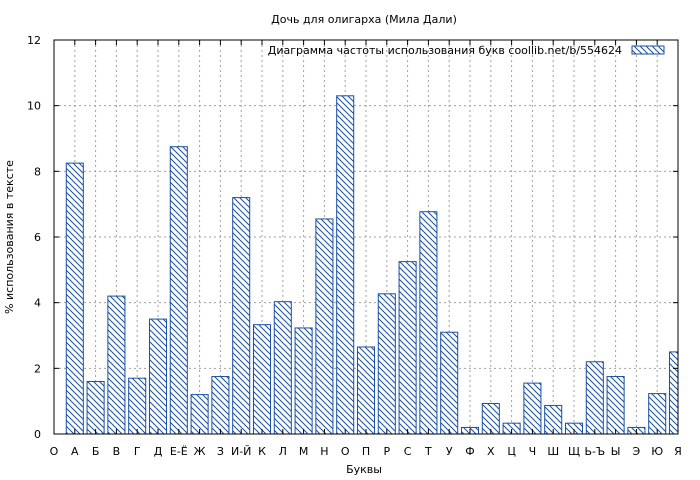 Image resolution: width=700 pixels, height=480 pixels. I want to click on y-tick-label: 2, so click(37, 368).